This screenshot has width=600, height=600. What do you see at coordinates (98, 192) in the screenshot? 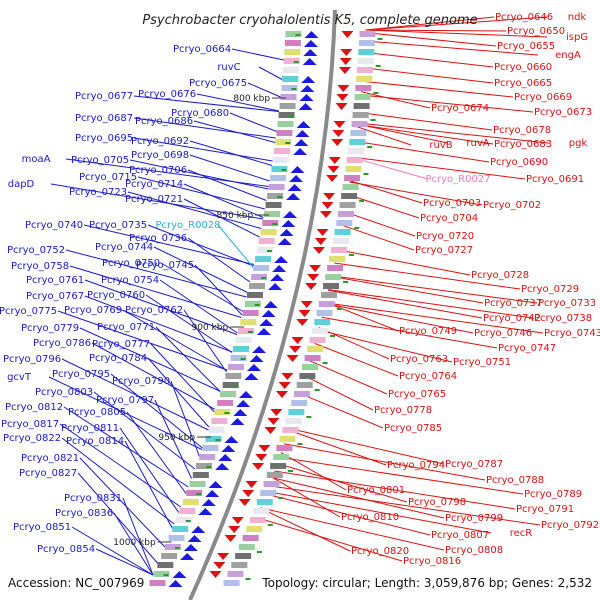
I see `gene-label-left: Pcryo_0723` at bounding box center [98, 192].